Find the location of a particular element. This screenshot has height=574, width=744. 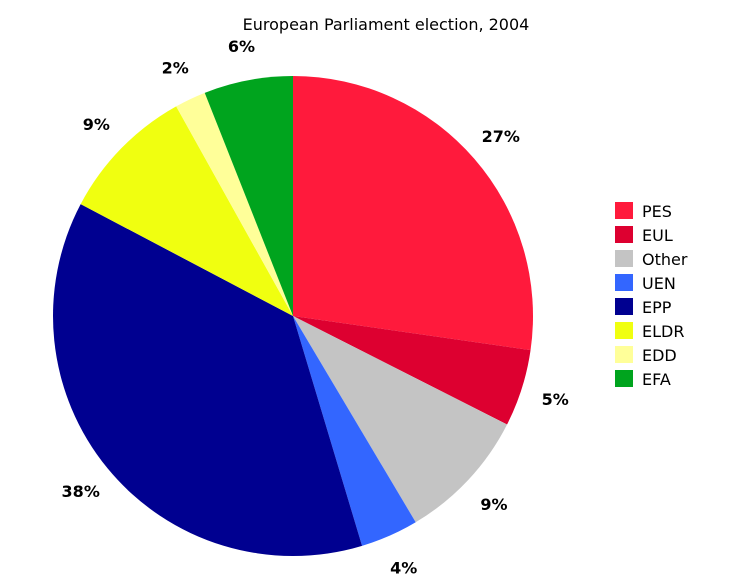

chart-title: European Parliament election, 2004 is located at coordinates (386, 24).